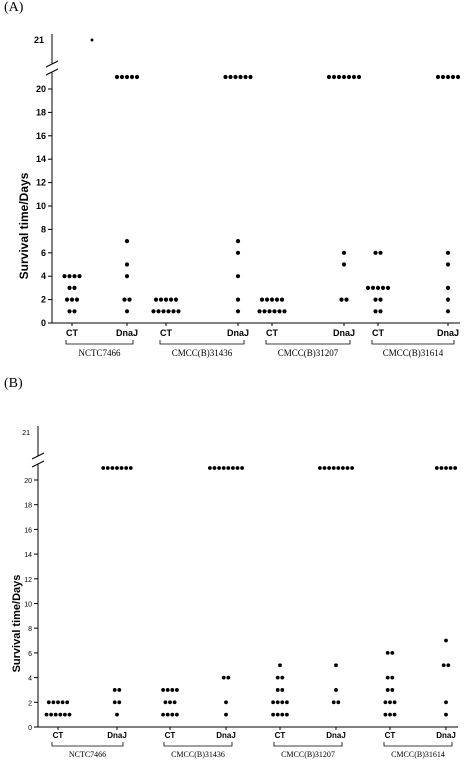 The width and height of the screenshot is (474, 764). I want to click on y-tick-label: 2, so click(30, 703).